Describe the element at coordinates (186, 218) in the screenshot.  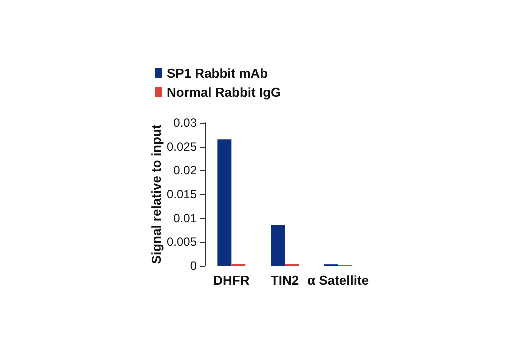
I see `y-tick-label: 0.01` at that location.